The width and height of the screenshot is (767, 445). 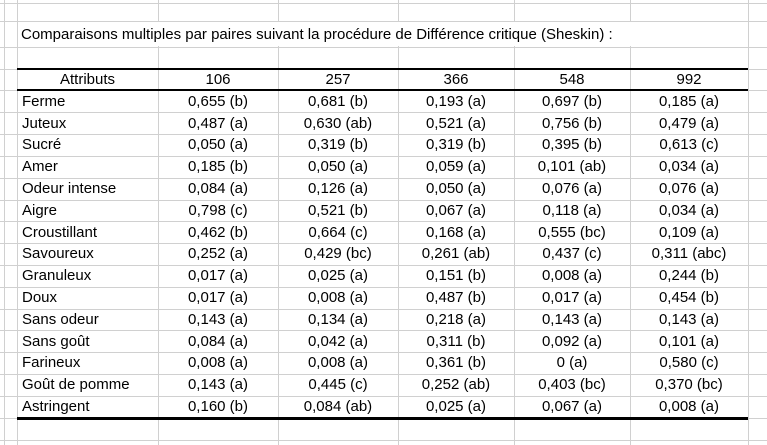 What do you see at coordinates (456, 101) in the screenshot?
I see `value-cell: 0,193 (a)` at bounding box center [456, 101].